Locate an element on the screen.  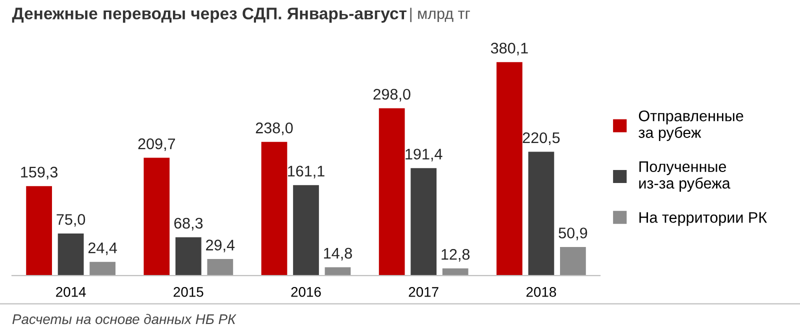
data-label: 238,0 is located at coordinates (274, 129).